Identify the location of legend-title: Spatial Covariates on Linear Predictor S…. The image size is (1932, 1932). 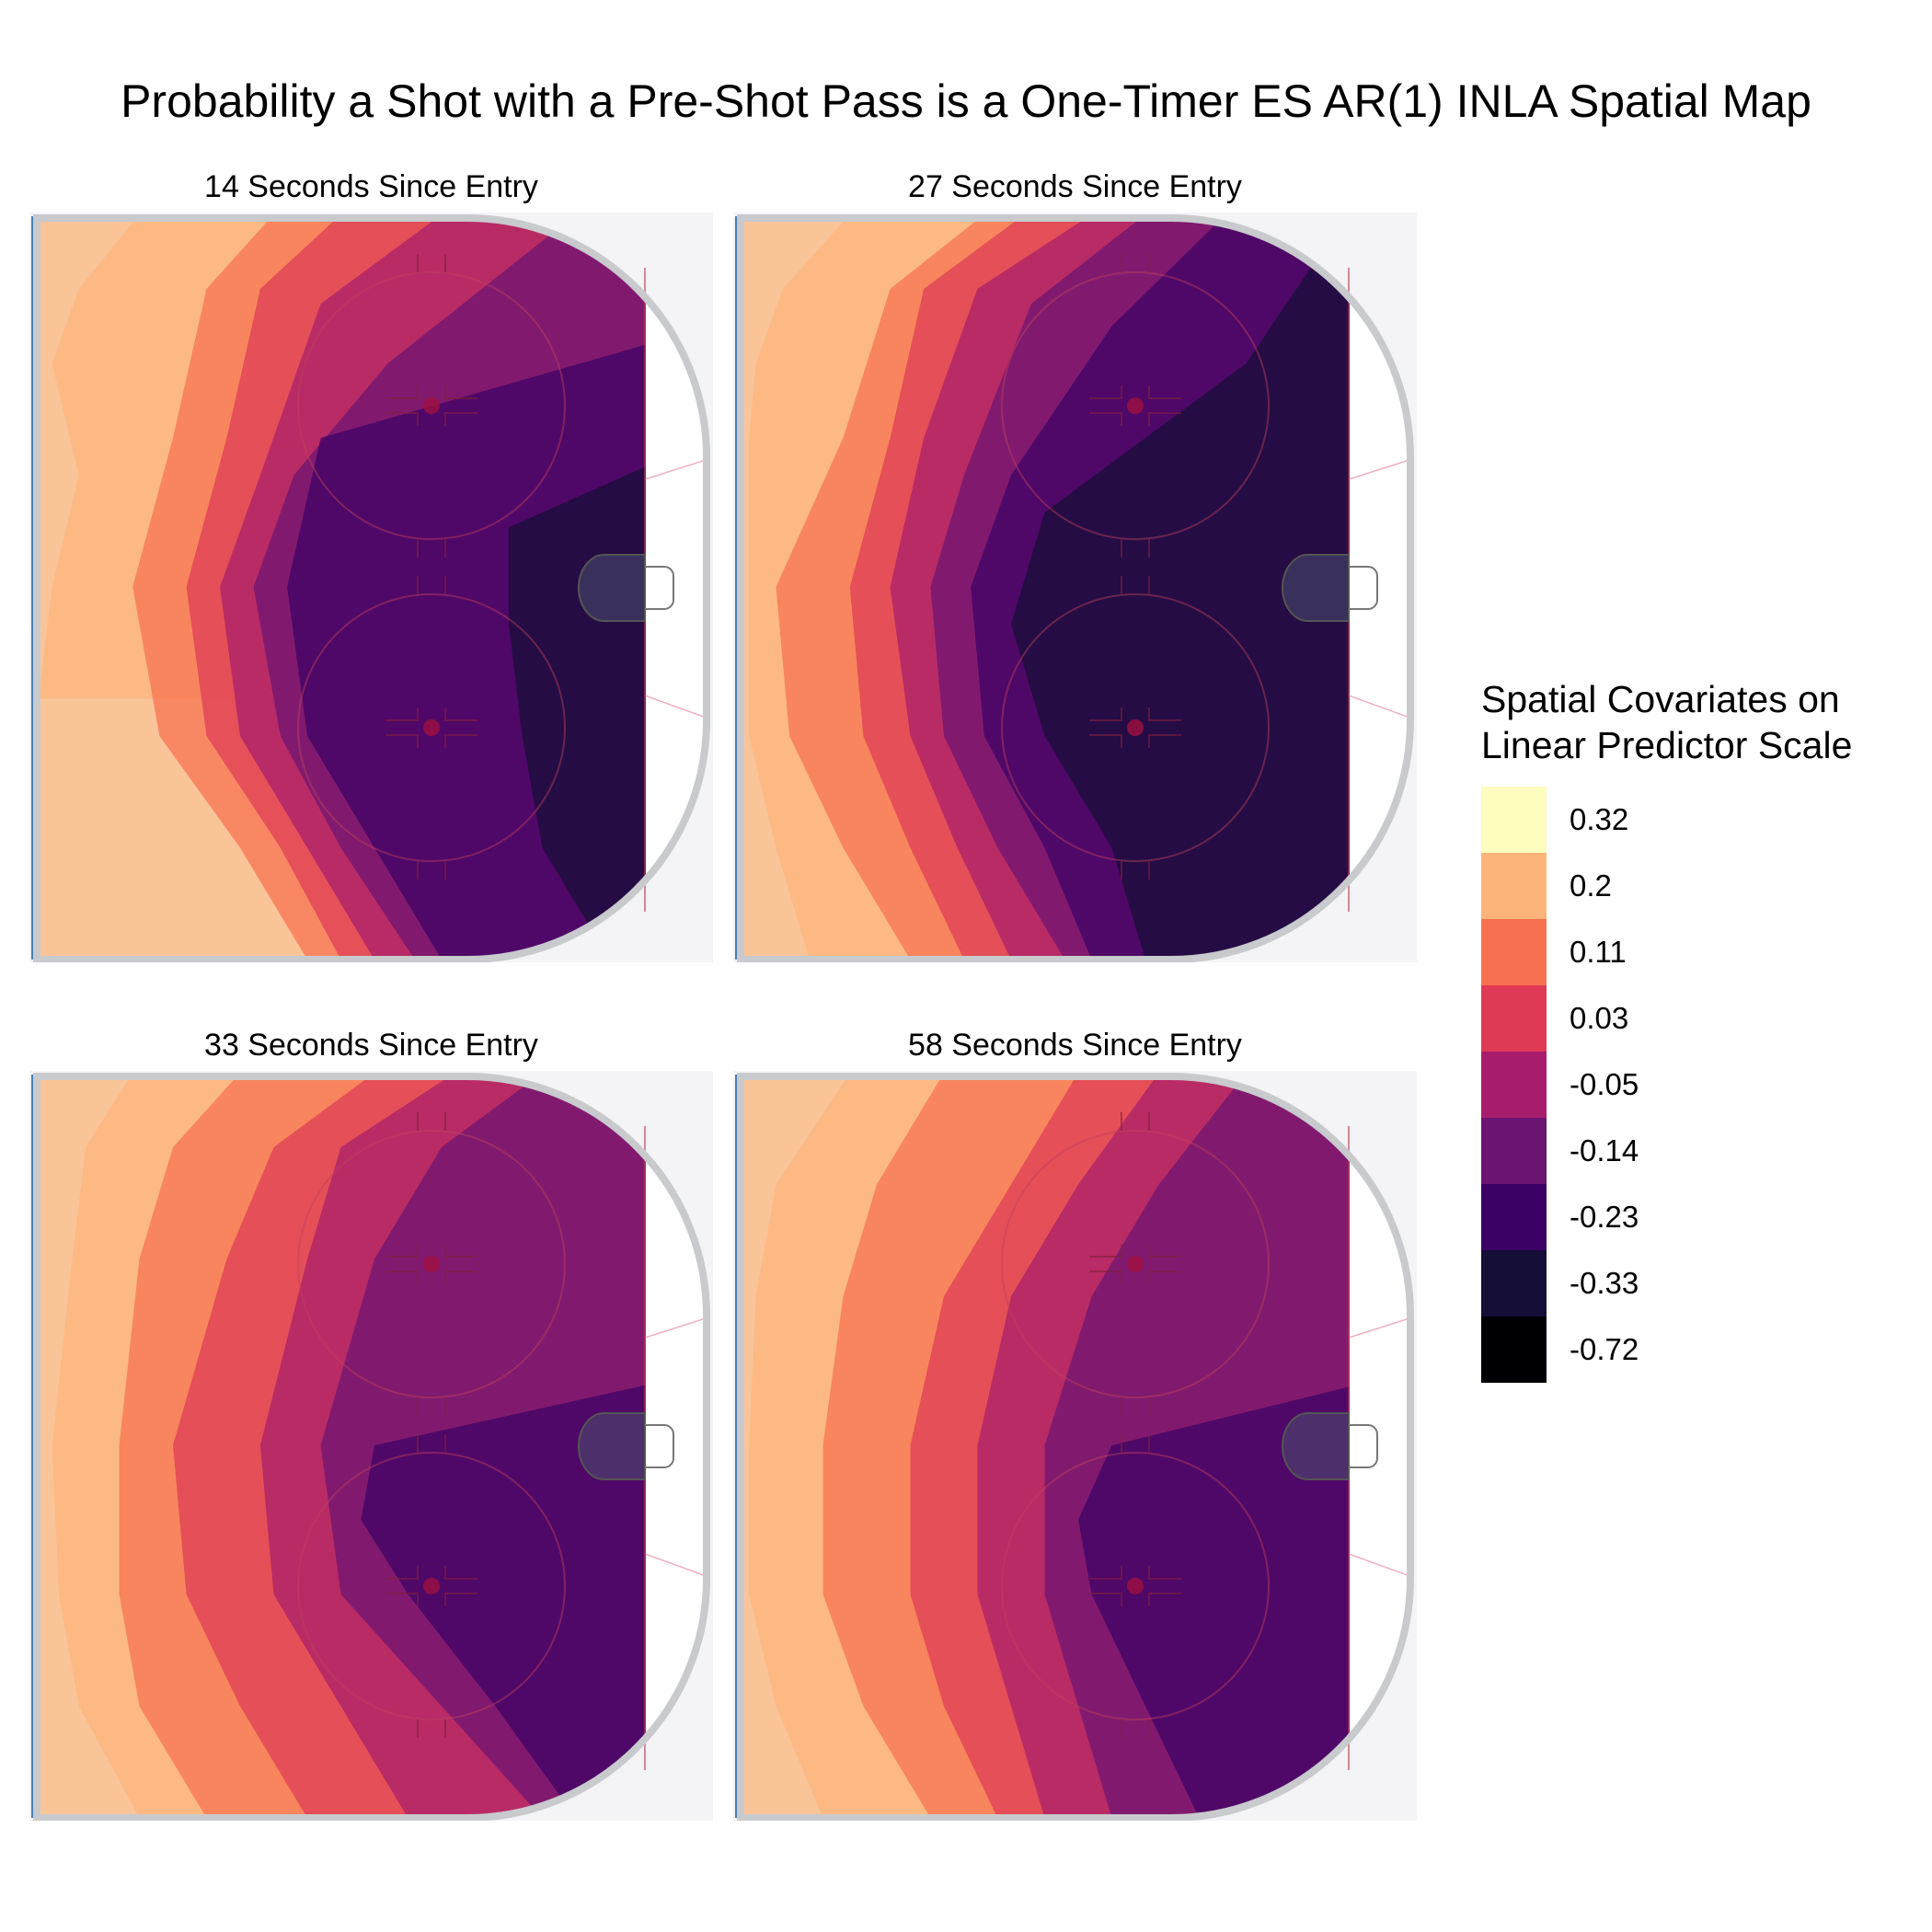
(1697, 722).